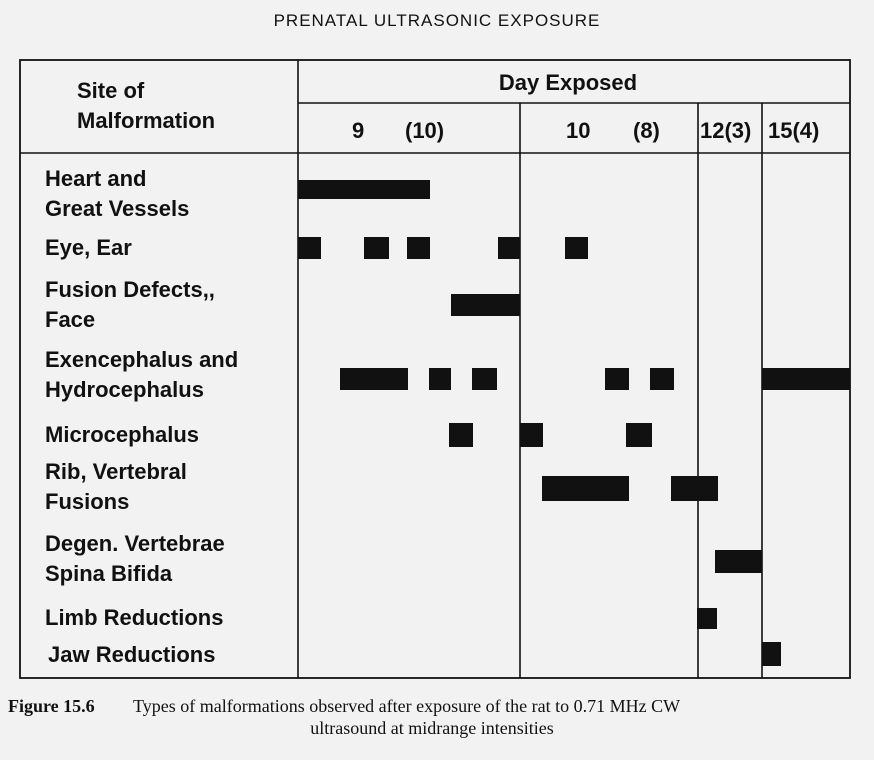 The height and width of the screenshot is (760, 874). What do you see at coordinates (568, 82) in the screenshot?
I see `column-header: Day Exposed` at bounding box center [568, 82].